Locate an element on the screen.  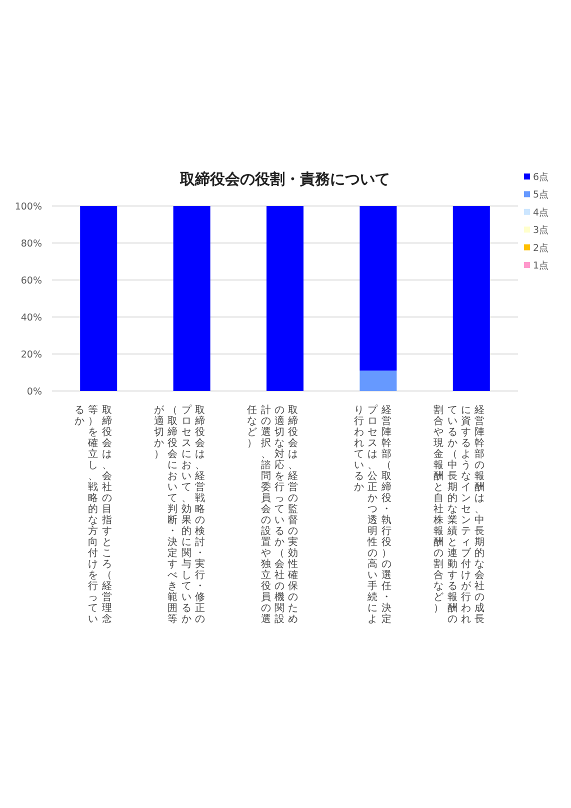
legend-label: 3点 is located at coordinates (541, 230).